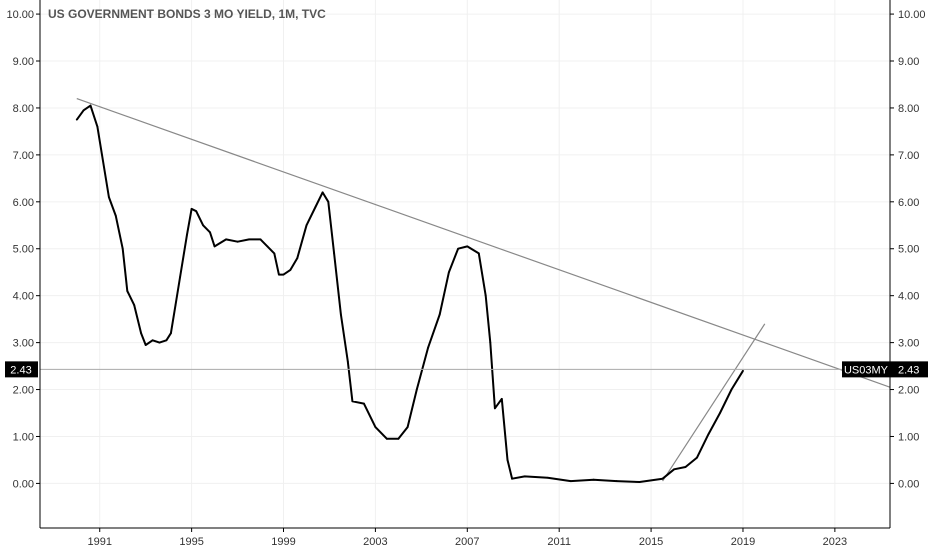  Describe the element at coordinates (23, 62) in the screenshot. I see `y-tick-label-left: 9.00` at that location.